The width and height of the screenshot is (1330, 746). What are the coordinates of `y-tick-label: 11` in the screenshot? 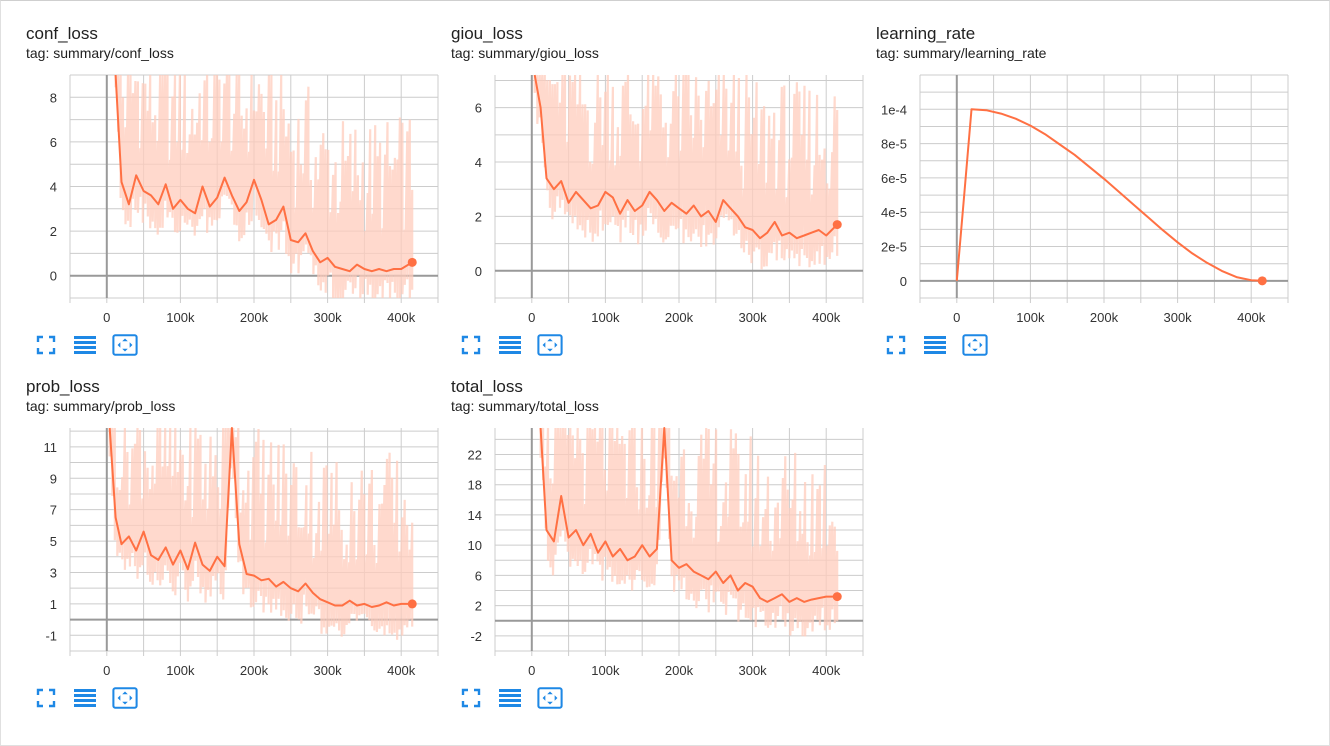 It's located at (51, 447).